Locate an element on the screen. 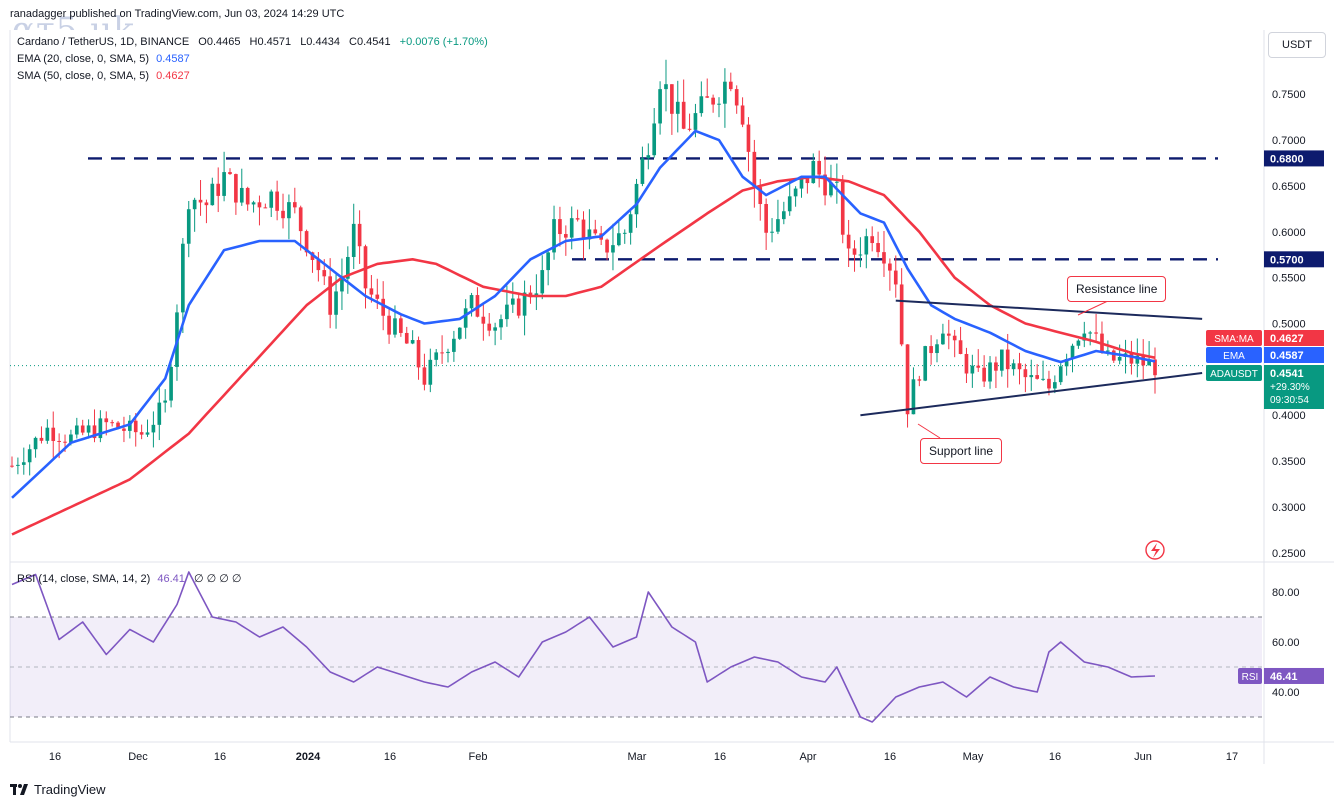 Image resolution: width=1338 pixels, height=805 pixels. bar-countdown: 09:30:54 is located at coordinates (1289, 400).